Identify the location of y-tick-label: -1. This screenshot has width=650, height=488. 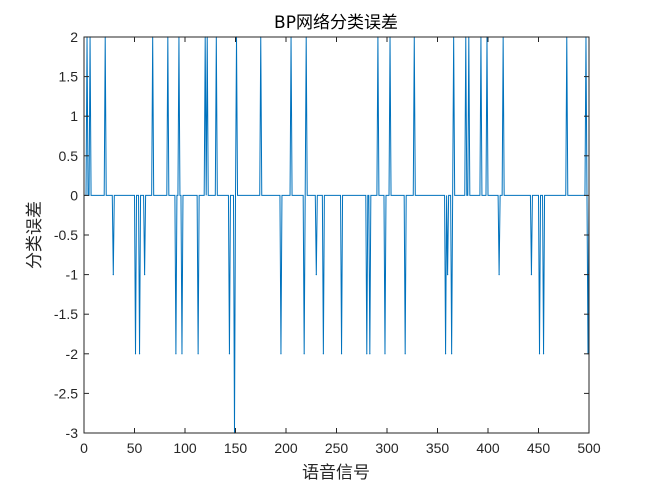
(72, 275).